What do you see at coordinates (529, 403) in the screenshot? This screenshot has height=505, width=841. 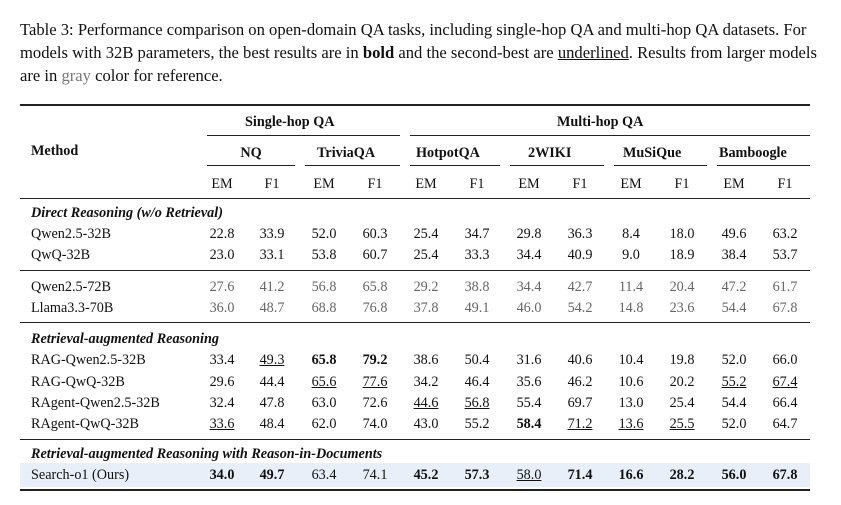 I see `table-cell: 55.4` at bounding box center [529, 403].